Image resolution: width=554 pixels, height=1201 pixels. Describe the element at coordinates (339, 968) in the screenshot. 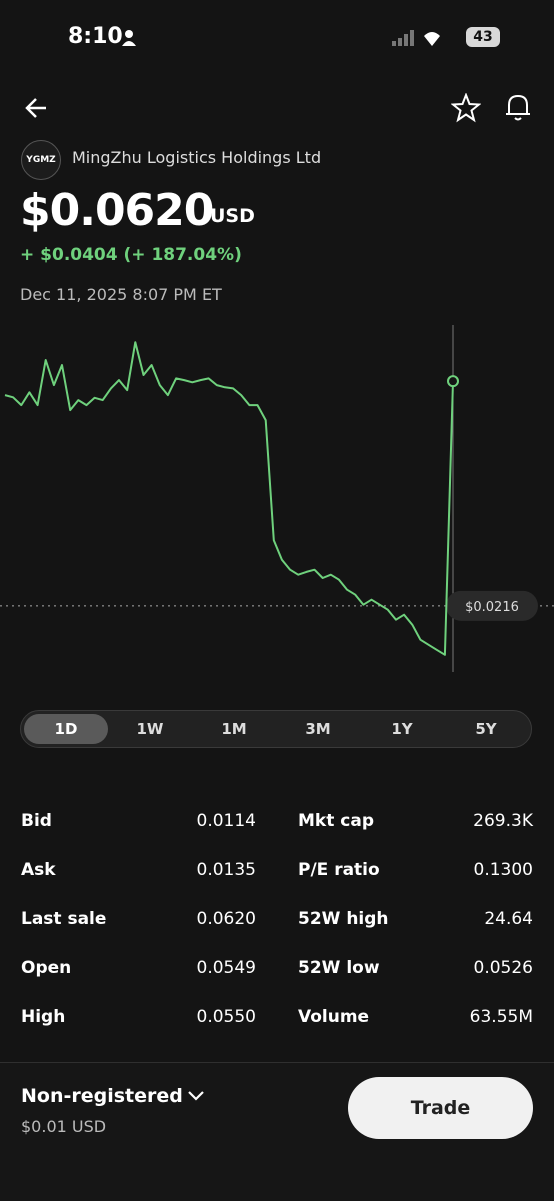

I see `stat-label: 52W low` at that location.